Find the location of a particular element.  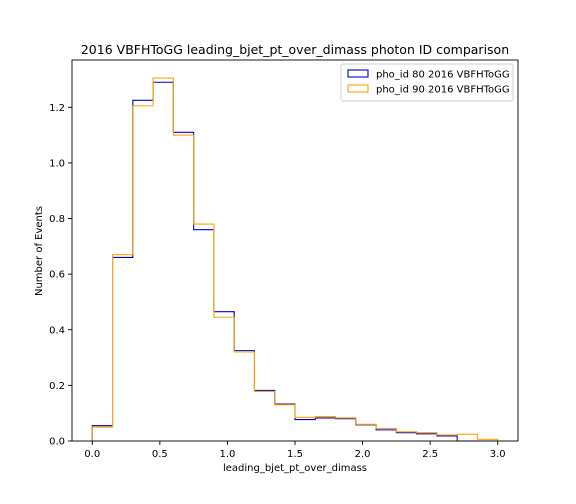

x-tick-label: 0.5 is located at coordinates (160, 454).